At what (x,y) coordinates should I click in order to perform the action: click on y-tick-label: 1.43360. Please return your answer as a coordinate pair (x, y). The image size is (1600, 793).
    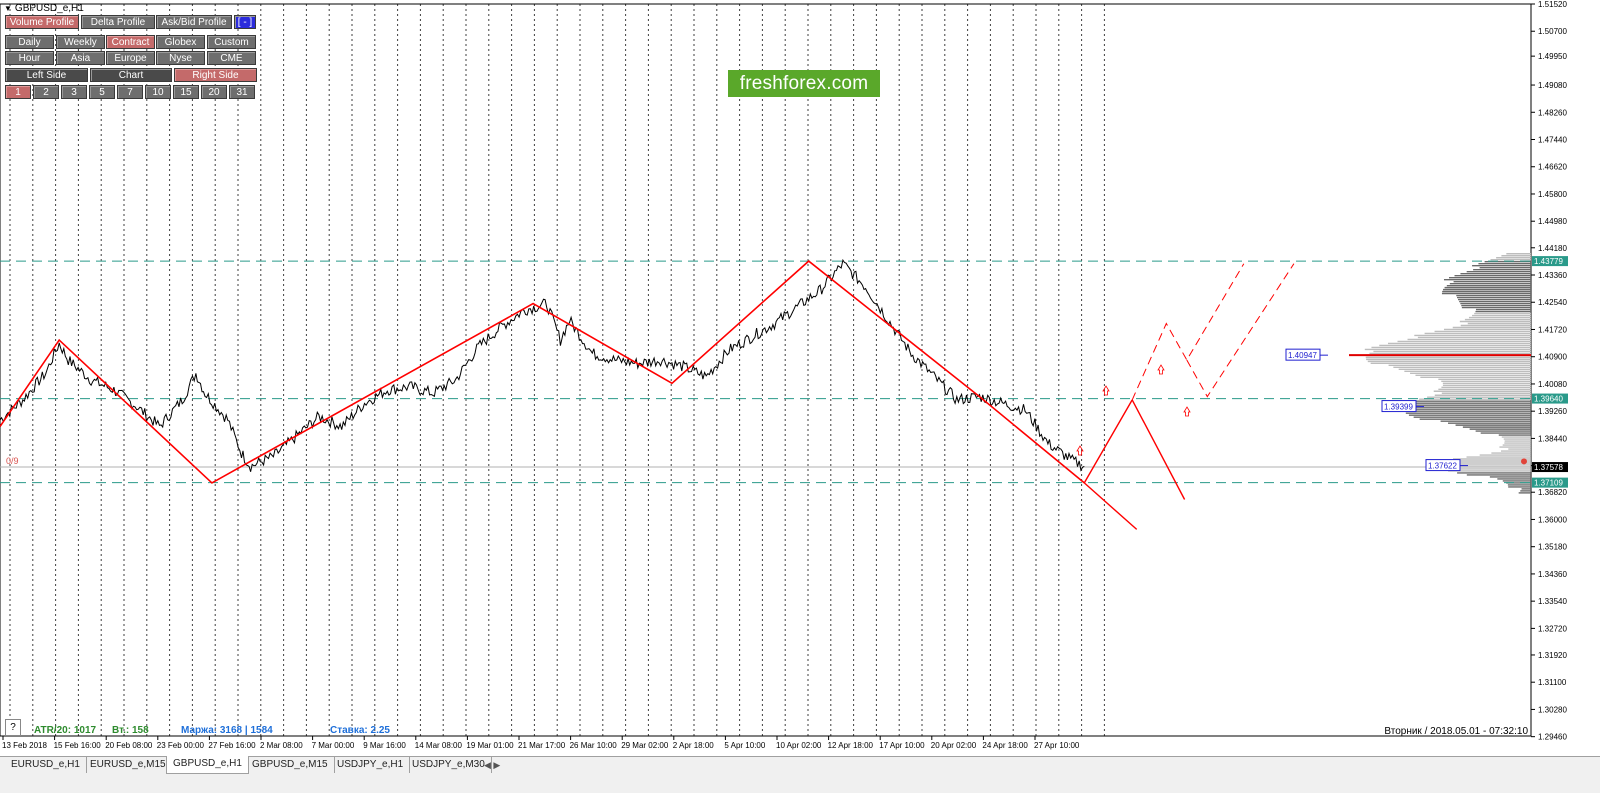
    Looking at the image, I should click on (1552, 275).